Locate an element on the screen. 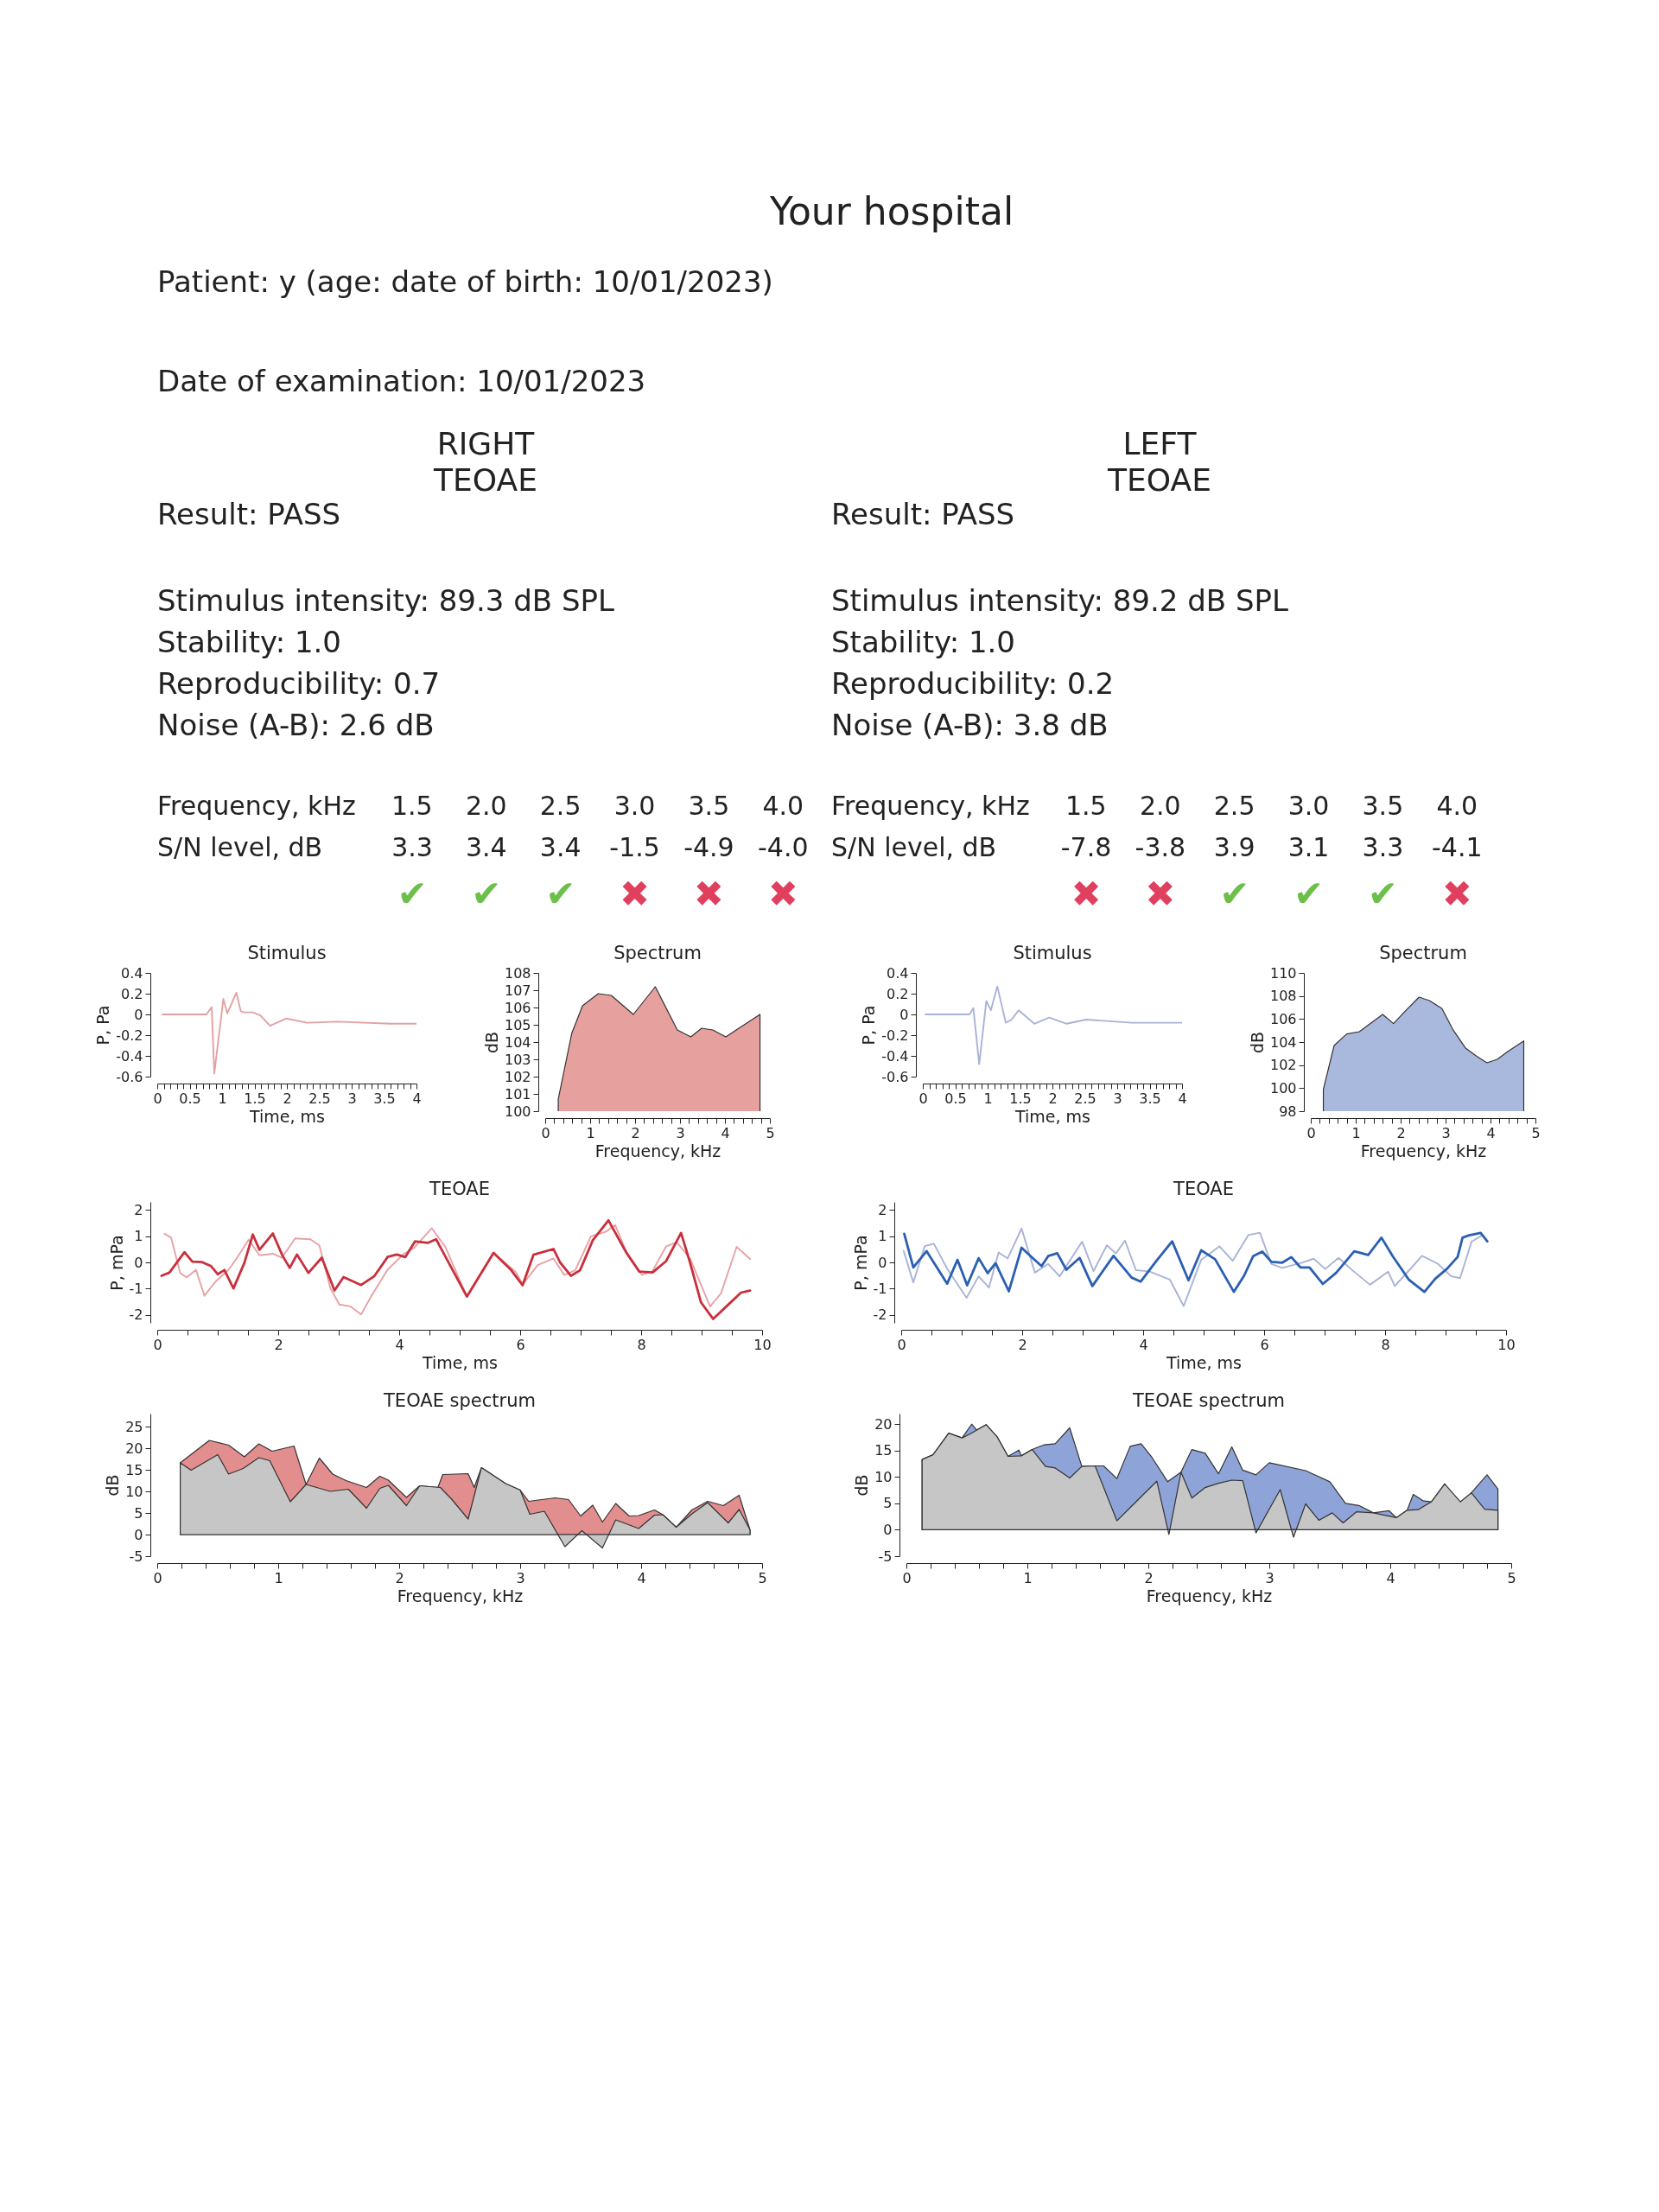  y-tick-label: 103 is located at coordinates (517, 1059).